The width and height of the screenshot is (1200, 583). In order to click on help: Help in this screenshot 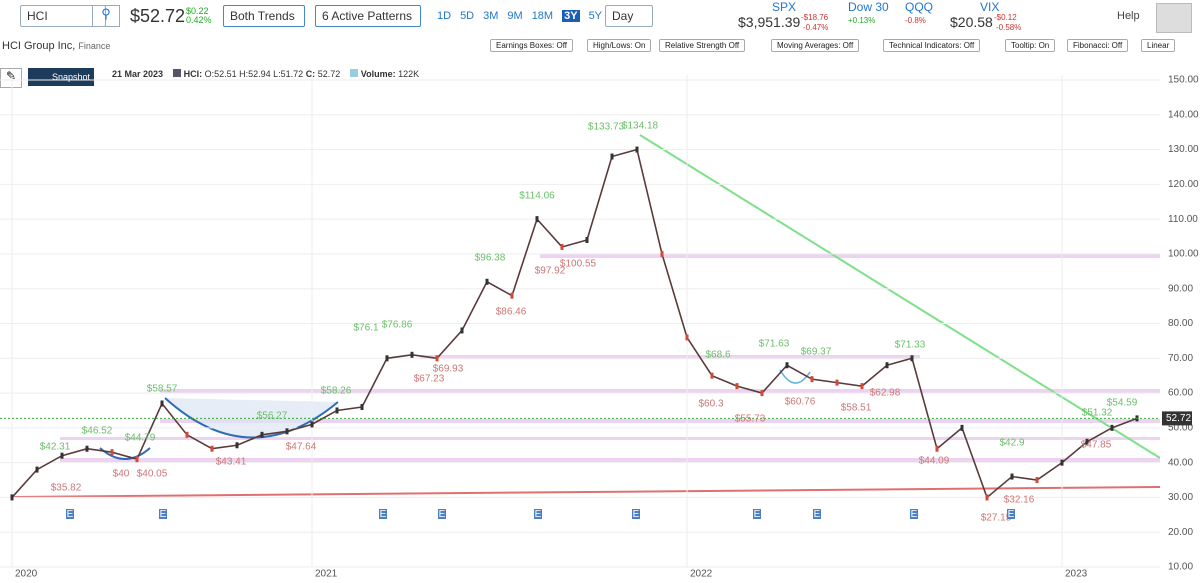, I will do `click(1128, 16)`.